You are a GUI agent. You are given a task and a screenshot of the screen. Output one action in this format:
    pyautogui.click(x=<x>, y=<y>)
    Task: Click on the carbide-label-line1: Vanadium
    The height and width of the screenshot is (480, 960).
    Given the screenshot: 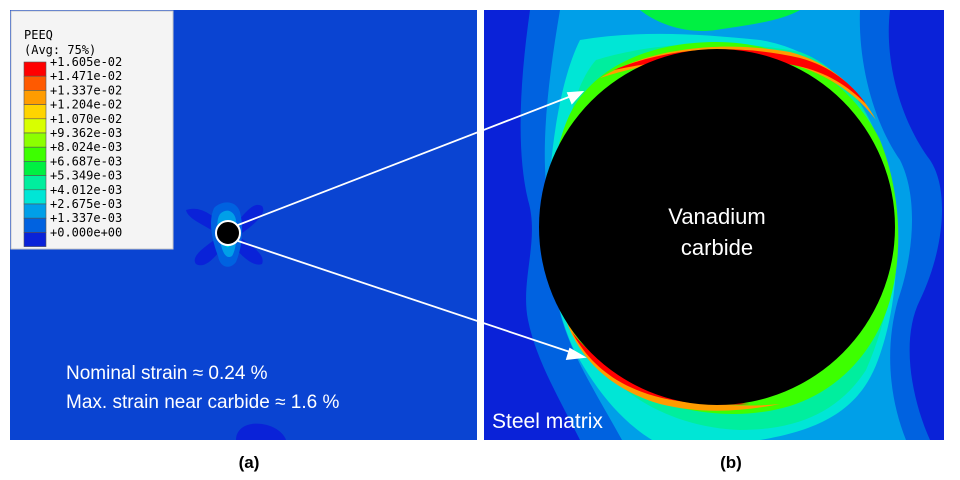 What is the action you would take?
    pyautogui.click(x=716, y=216)
    